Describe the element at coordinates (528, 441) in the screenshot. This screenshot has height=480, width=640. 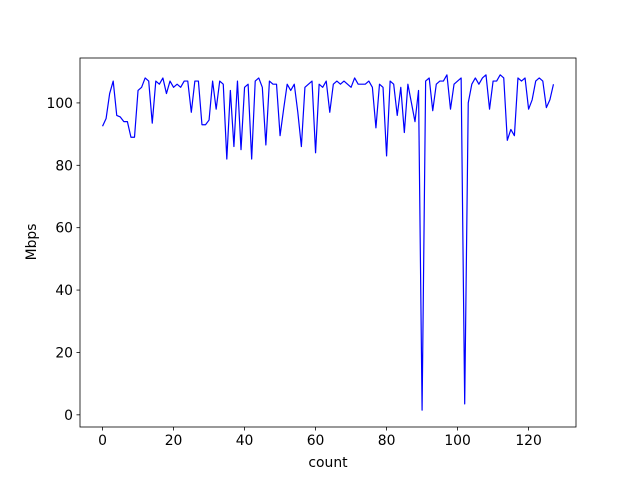
I see `x-tick-label: 120` at that location.